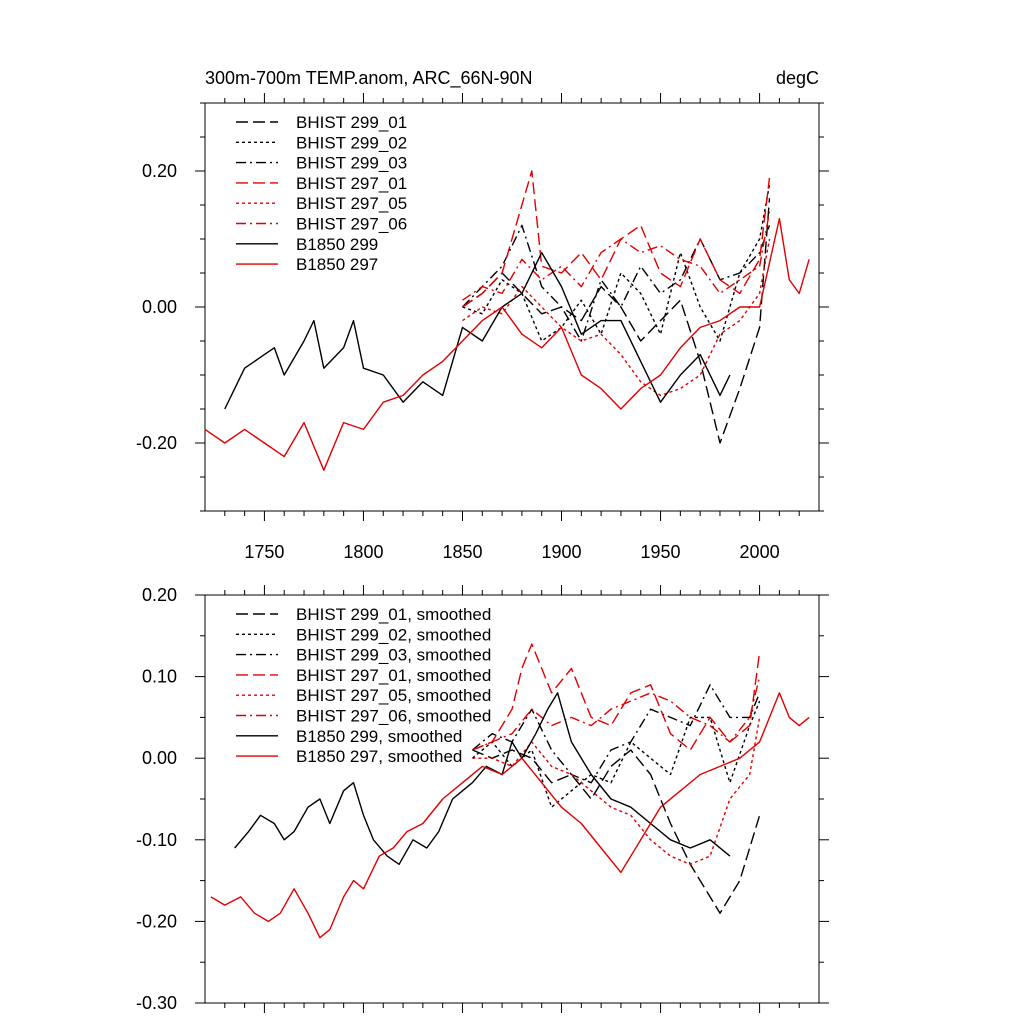 This screenshot has height=1024, width=1024. Describe the element at coordinates (156, 799) in the screenshot. I see `y-tick-labels-bottom: -0.30 -0.20 -0.10 0.00 0.10 0.20` at that location.